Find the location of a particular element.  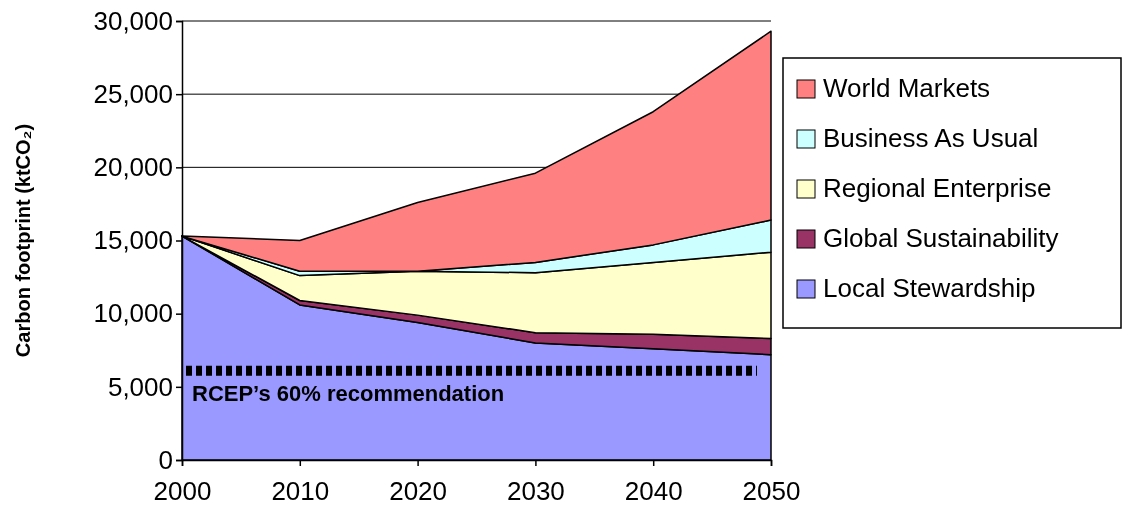

x-tick-label: 2040 is located at coordinates (653, 491).